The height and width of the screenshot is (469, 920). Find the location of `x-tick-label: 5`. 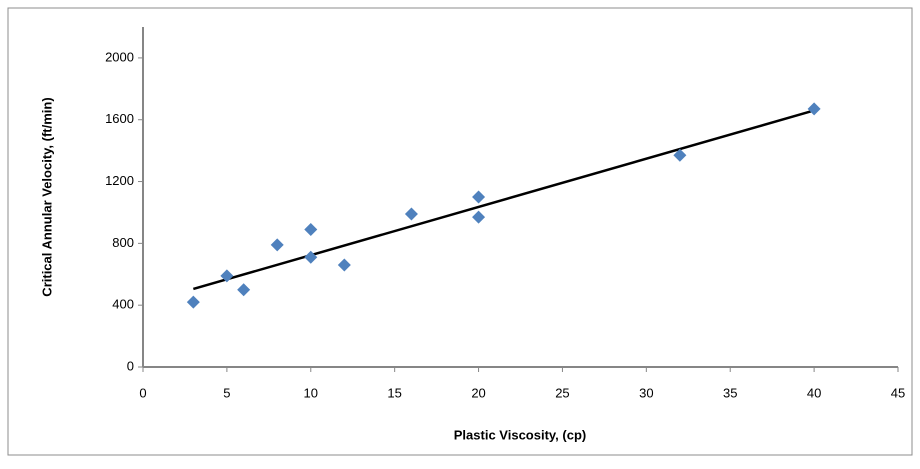

x-tick-label: 5 is located at coordinates (226, 392).